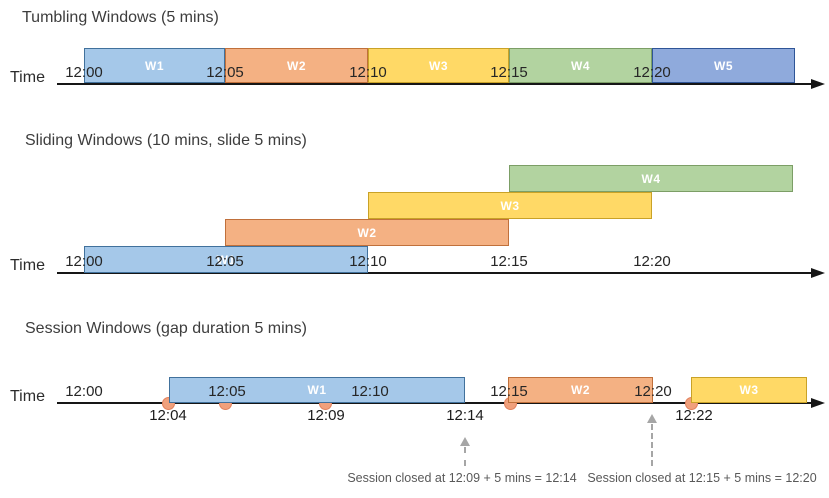 The image size is (829, 498). I want to click on session-window-w3: W3, so click(749, 390).